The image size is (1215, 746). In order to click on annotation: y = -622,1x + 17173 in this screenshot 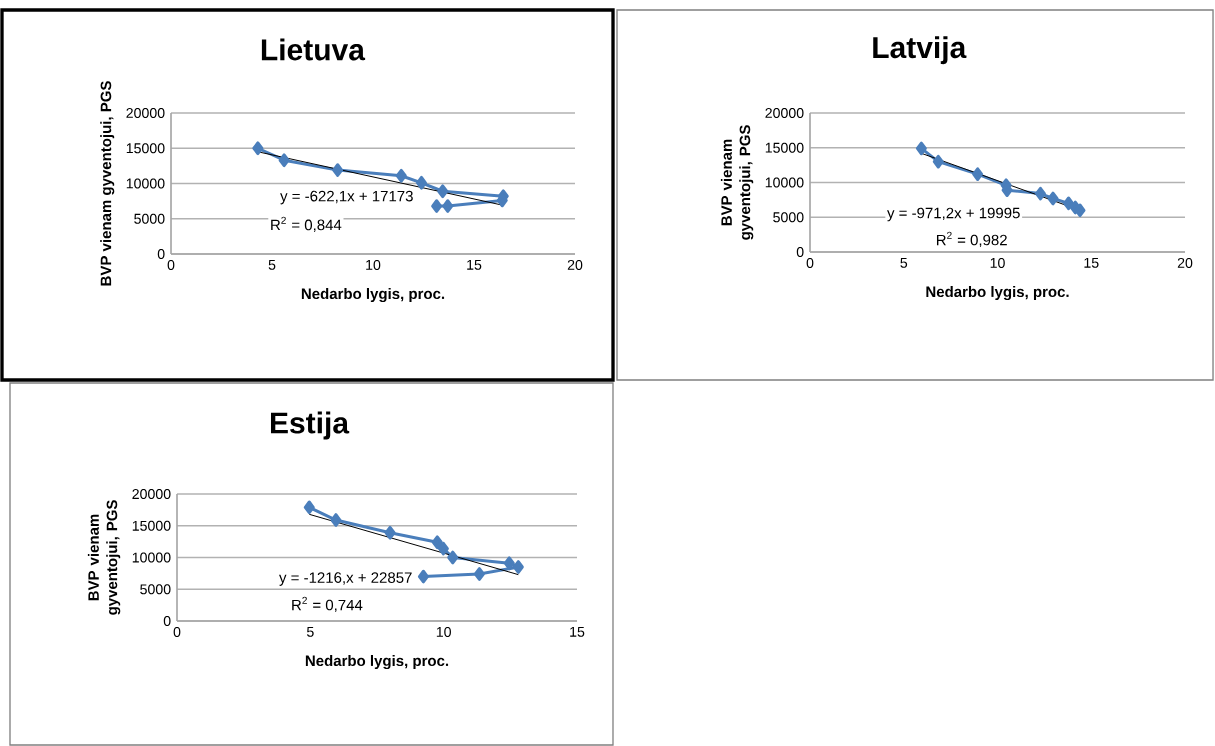, I will do `click(346, 197)`.